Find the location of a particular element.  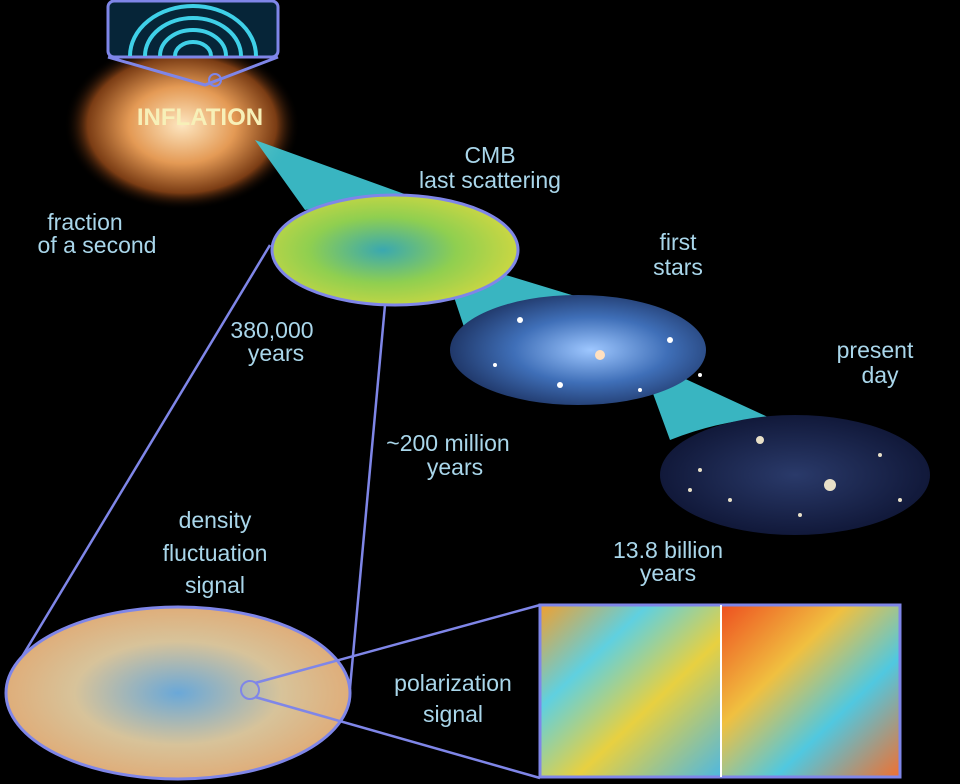

cmb-time: years is located at coordinates (276, 353).